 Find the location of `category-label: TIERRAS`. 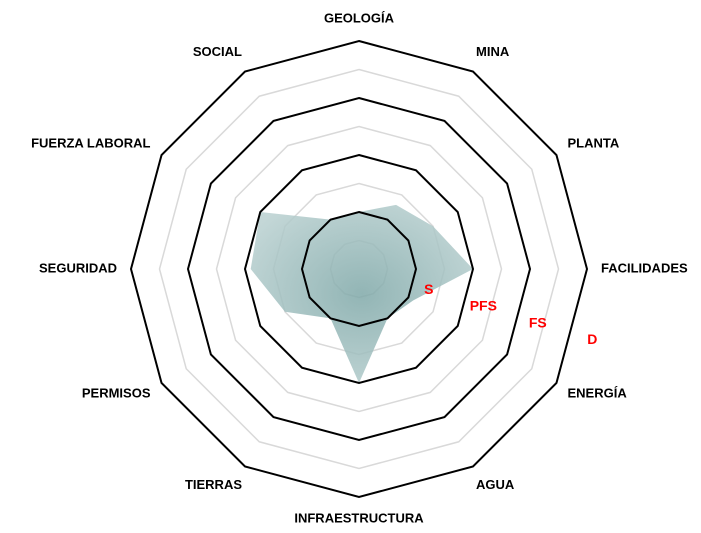

category-label: TIERRAS is located at coordinates (213, 484).